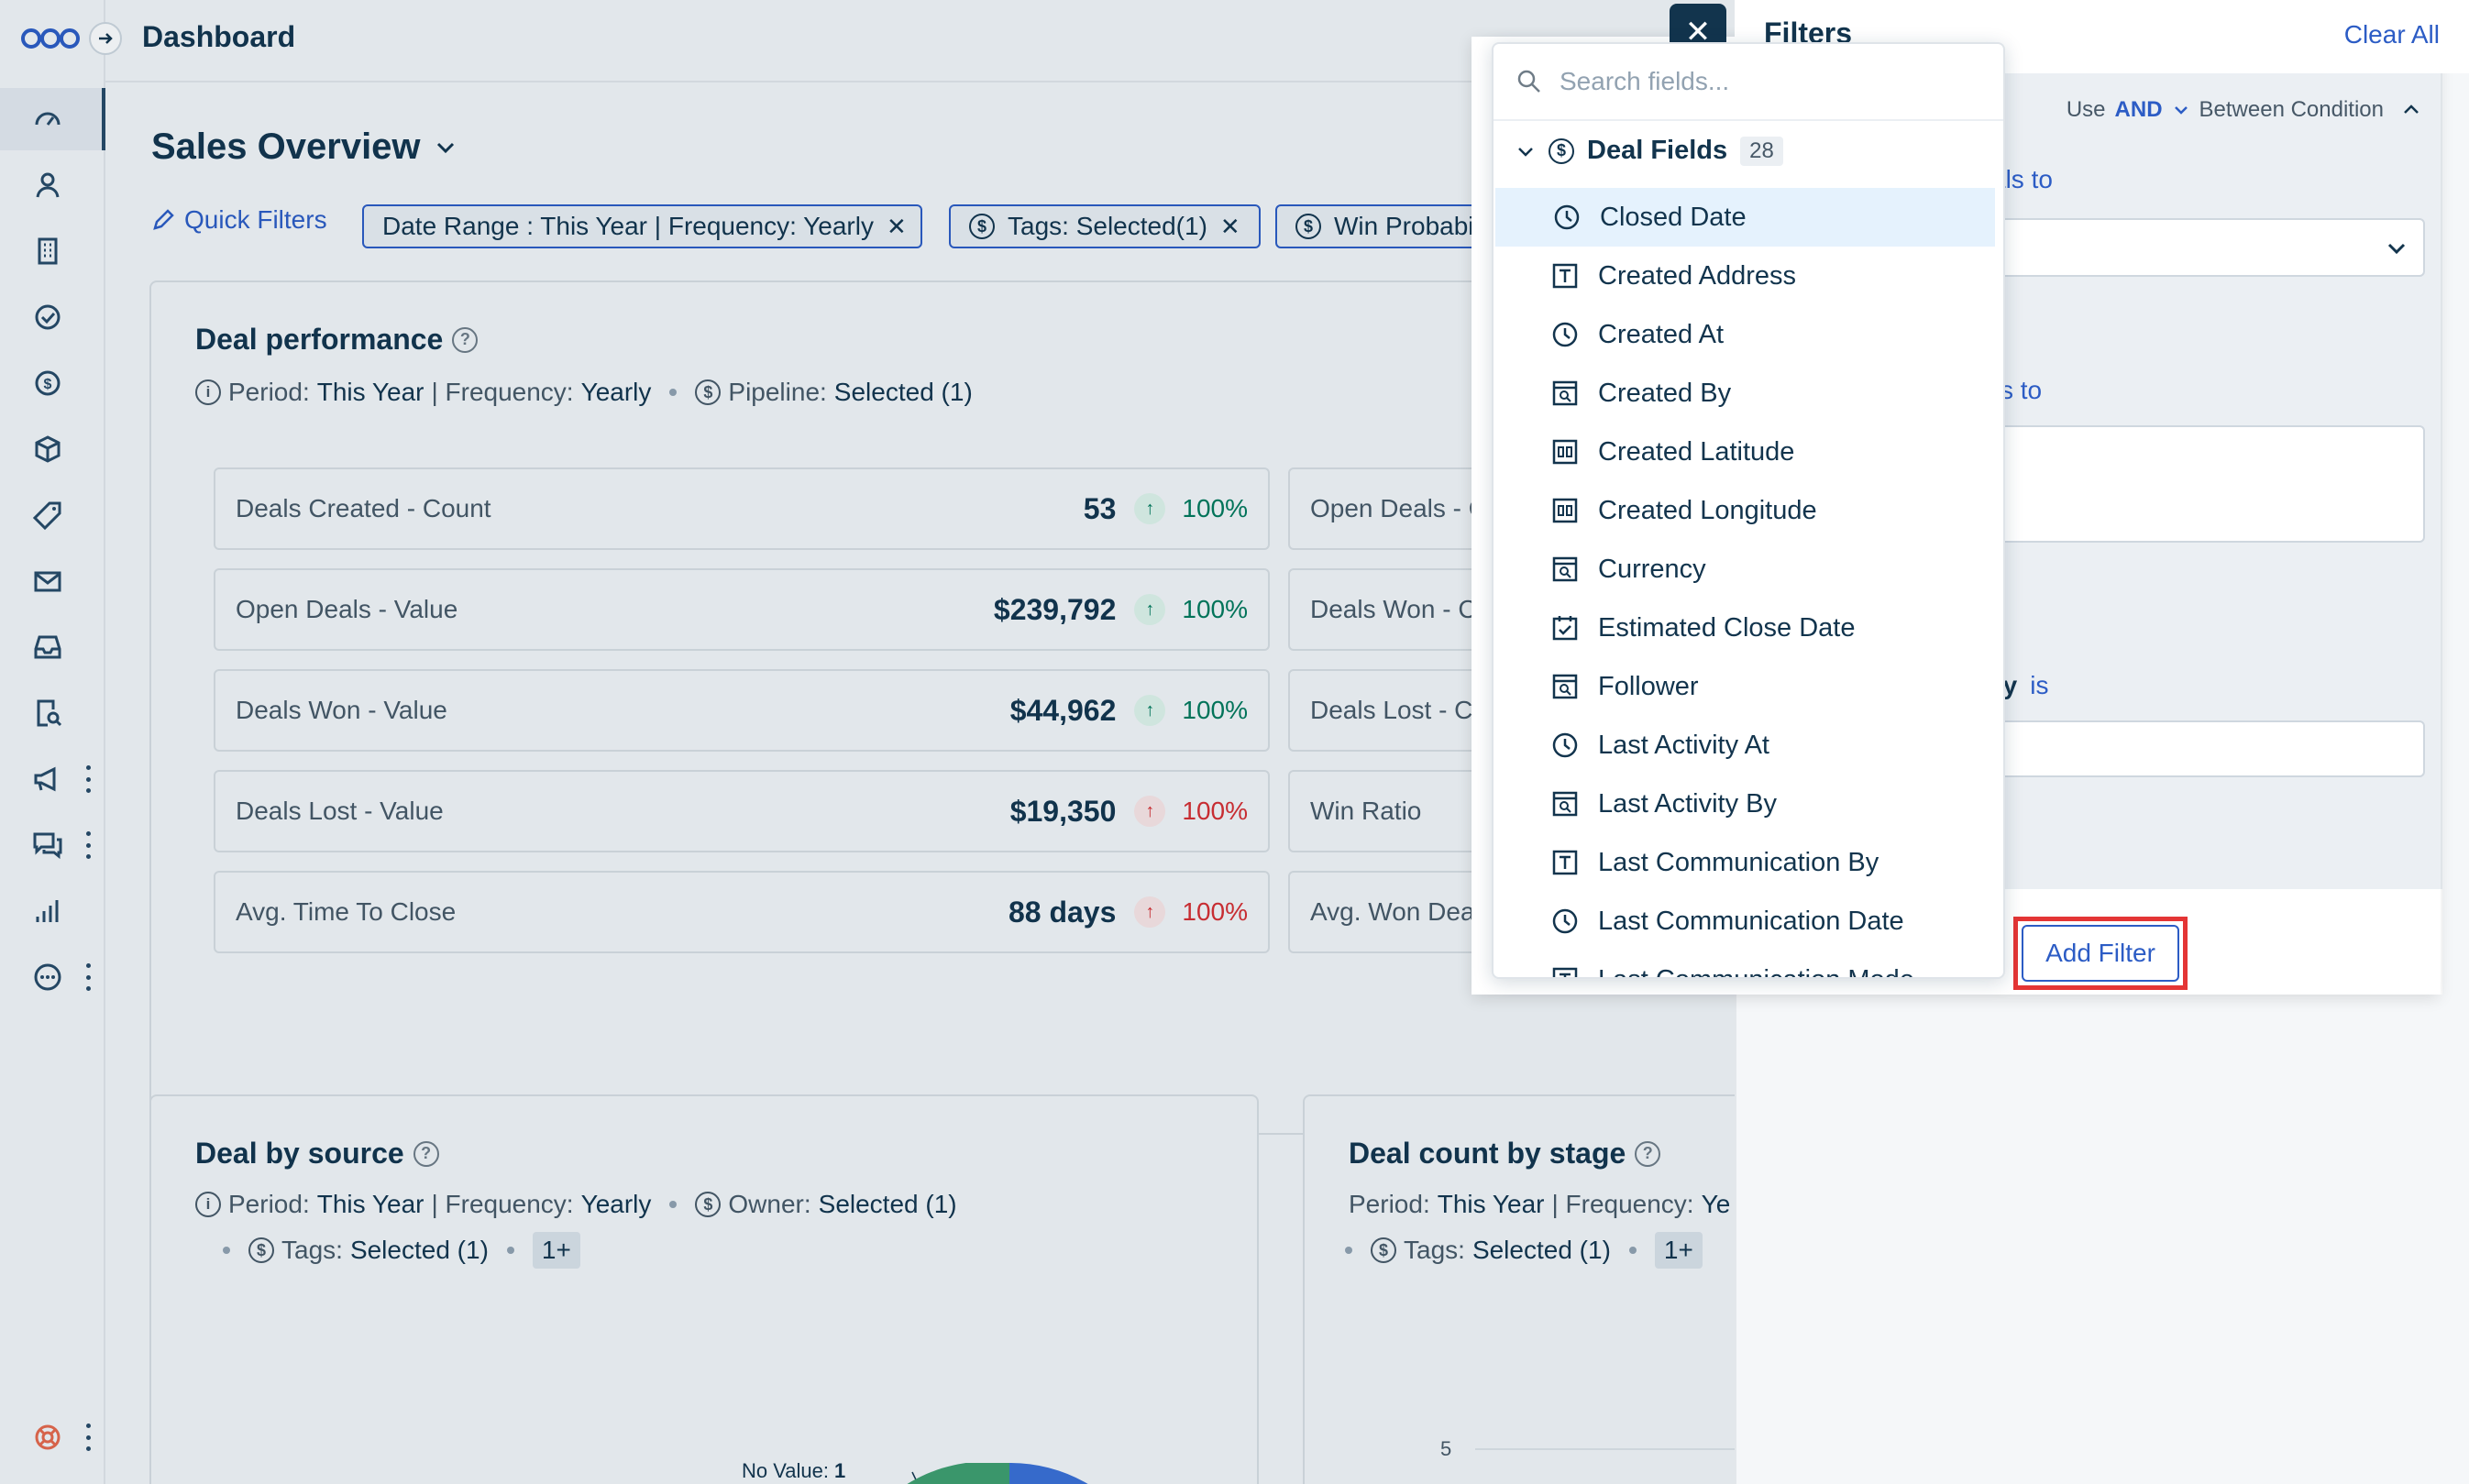 The width and height of the screenshot is (2469, 1484). What do you see at coordinates (742, 811) in the screenshot?
I see `metric-deals-lost-value: Deals Lost - Value $19,350 ↑ 100%` at bounding box center [742, 811].